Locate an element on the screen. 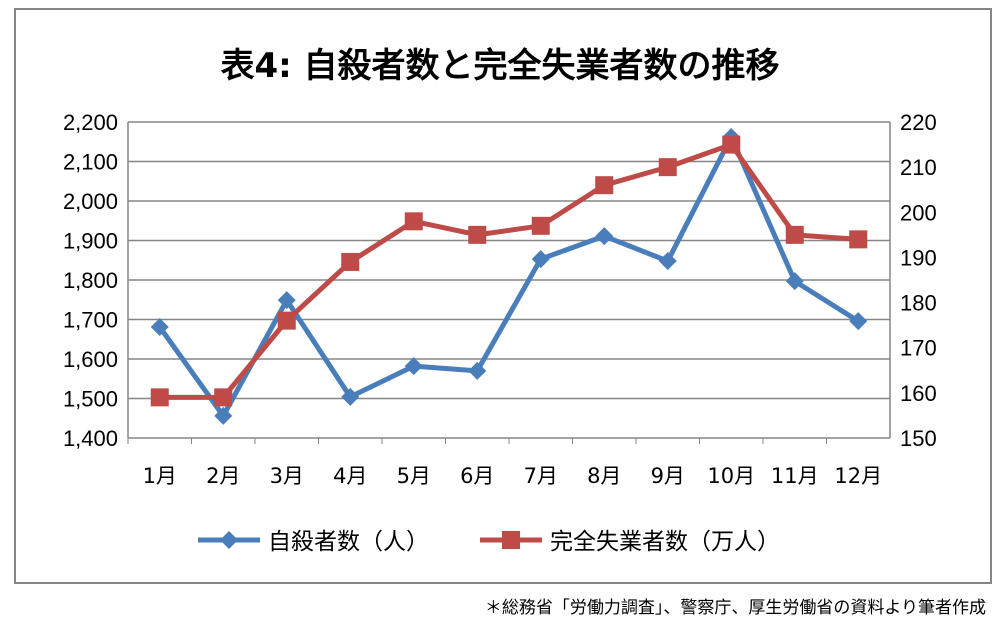  right-tick-label: 200 is located at coordinates (918, 212).